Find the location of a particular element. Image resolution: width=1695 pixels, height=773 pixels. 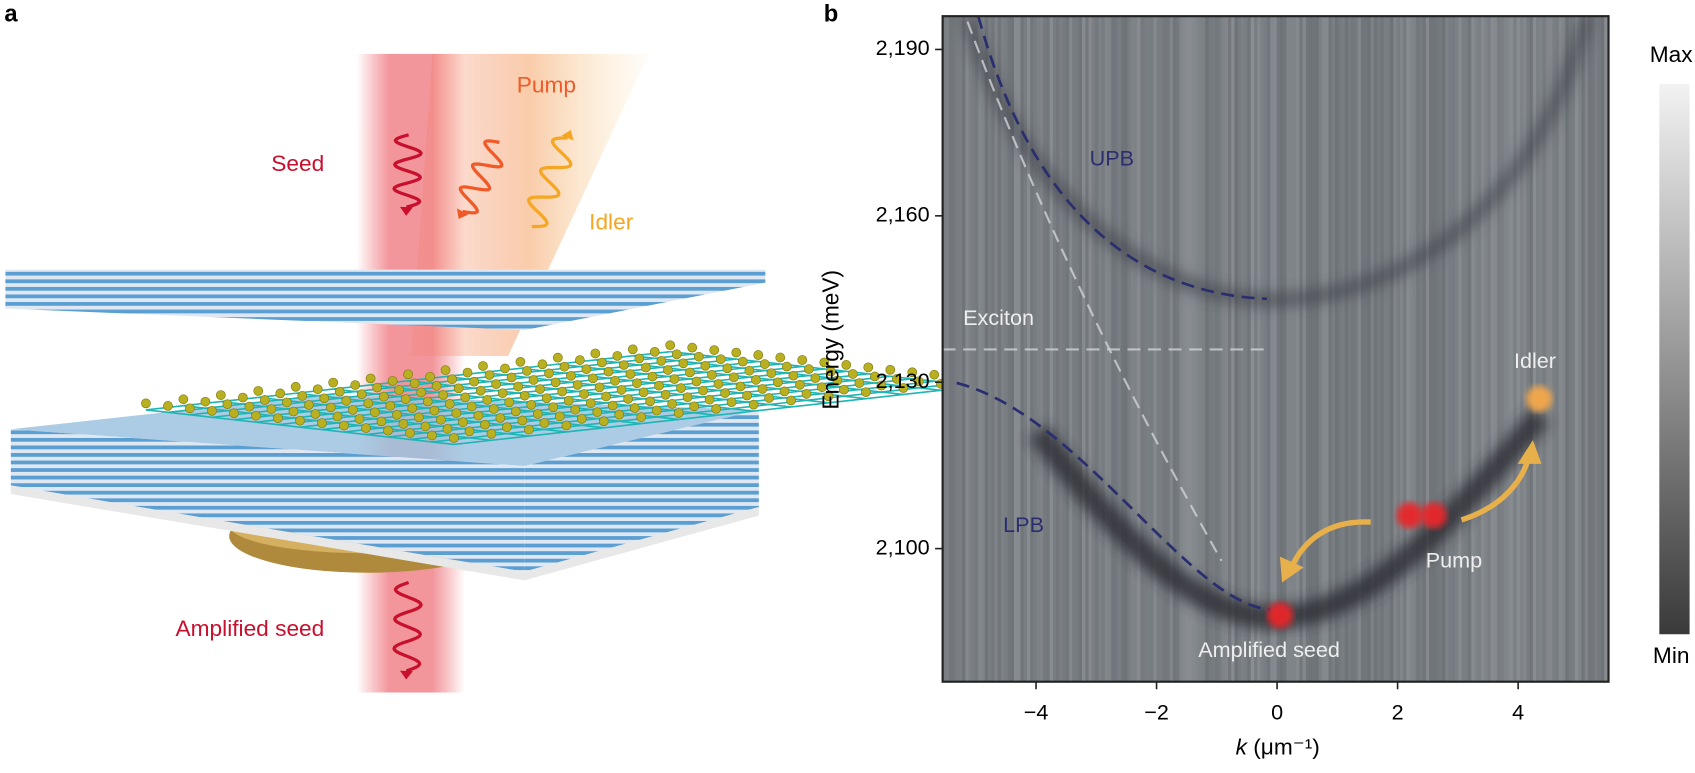

upb-curve is located at coordinates (1121, 158).